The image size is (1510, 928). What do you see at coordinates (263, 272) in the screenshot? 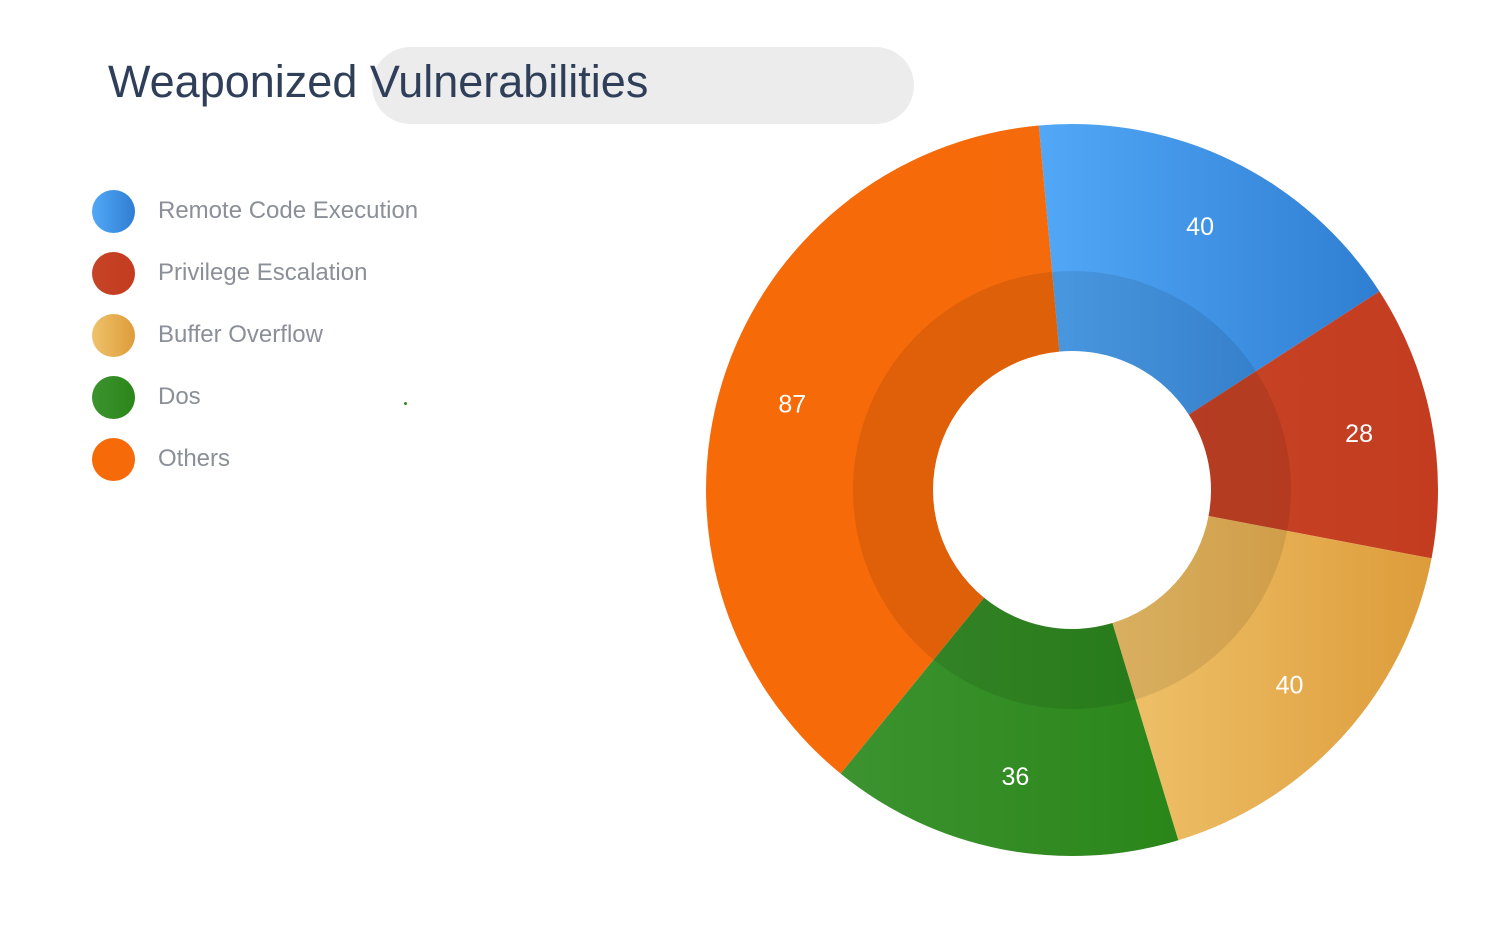
I see `legend-label: Privilege Escalation` at bounding box center [263, 272].